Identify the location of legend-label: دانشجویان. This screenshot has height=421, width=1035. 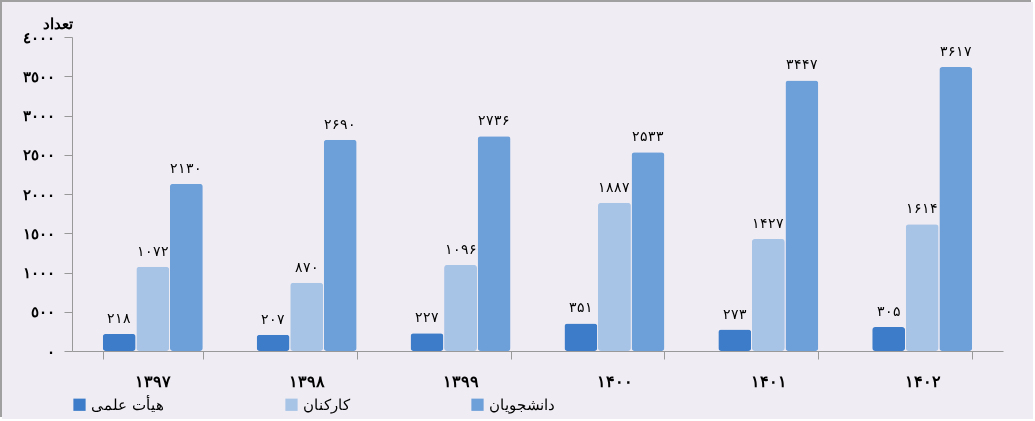
(522, 404).